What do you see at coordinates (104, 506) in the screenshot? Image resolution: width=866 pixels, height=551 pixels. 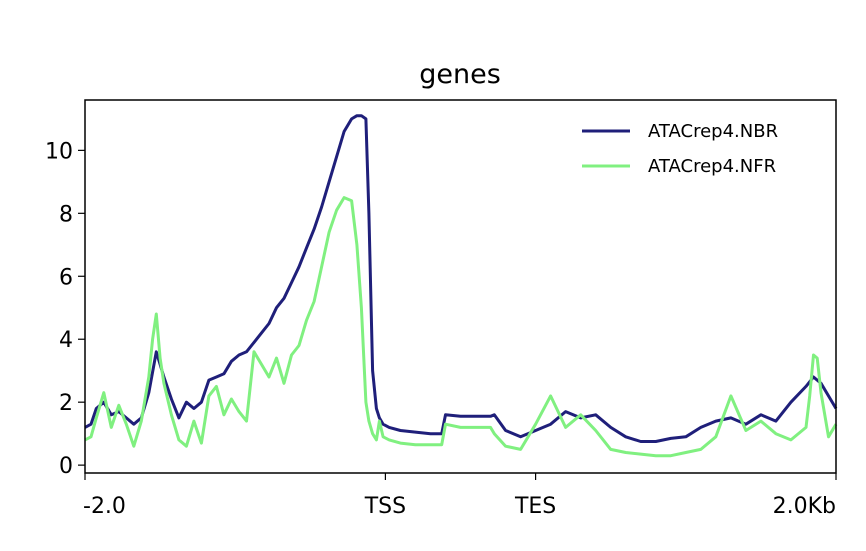 I see `x-tick-label: -2.0` at bounding box center [104, 506].